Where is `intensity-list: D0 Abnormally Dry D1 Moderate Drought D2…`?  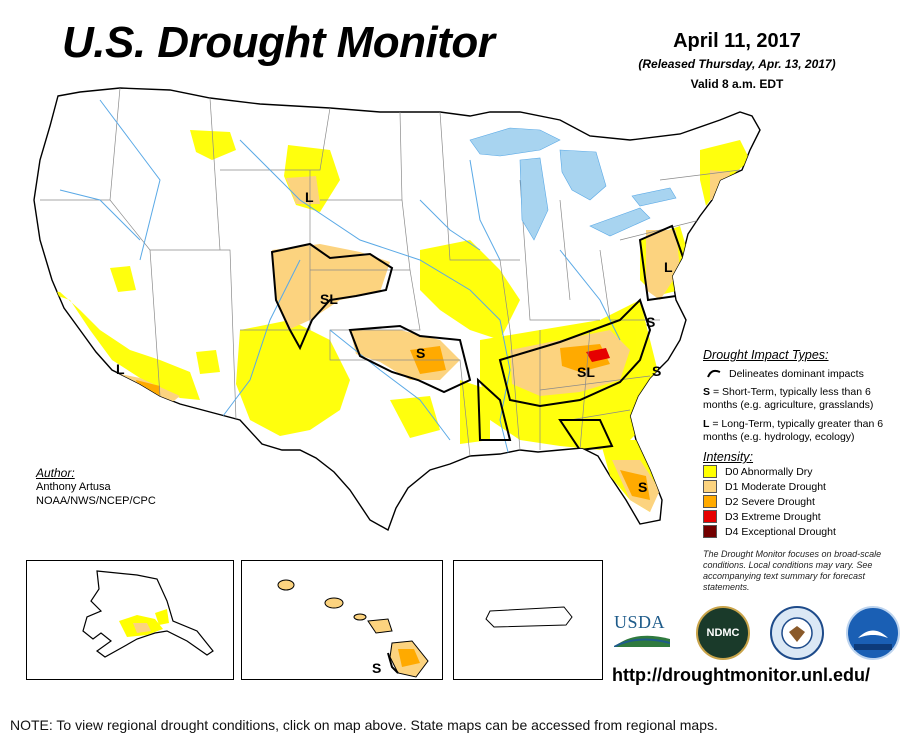 intensity-list: D0 Abnormally Dry D1 Moderate Drought D2… is located at coordinates (803, 501).